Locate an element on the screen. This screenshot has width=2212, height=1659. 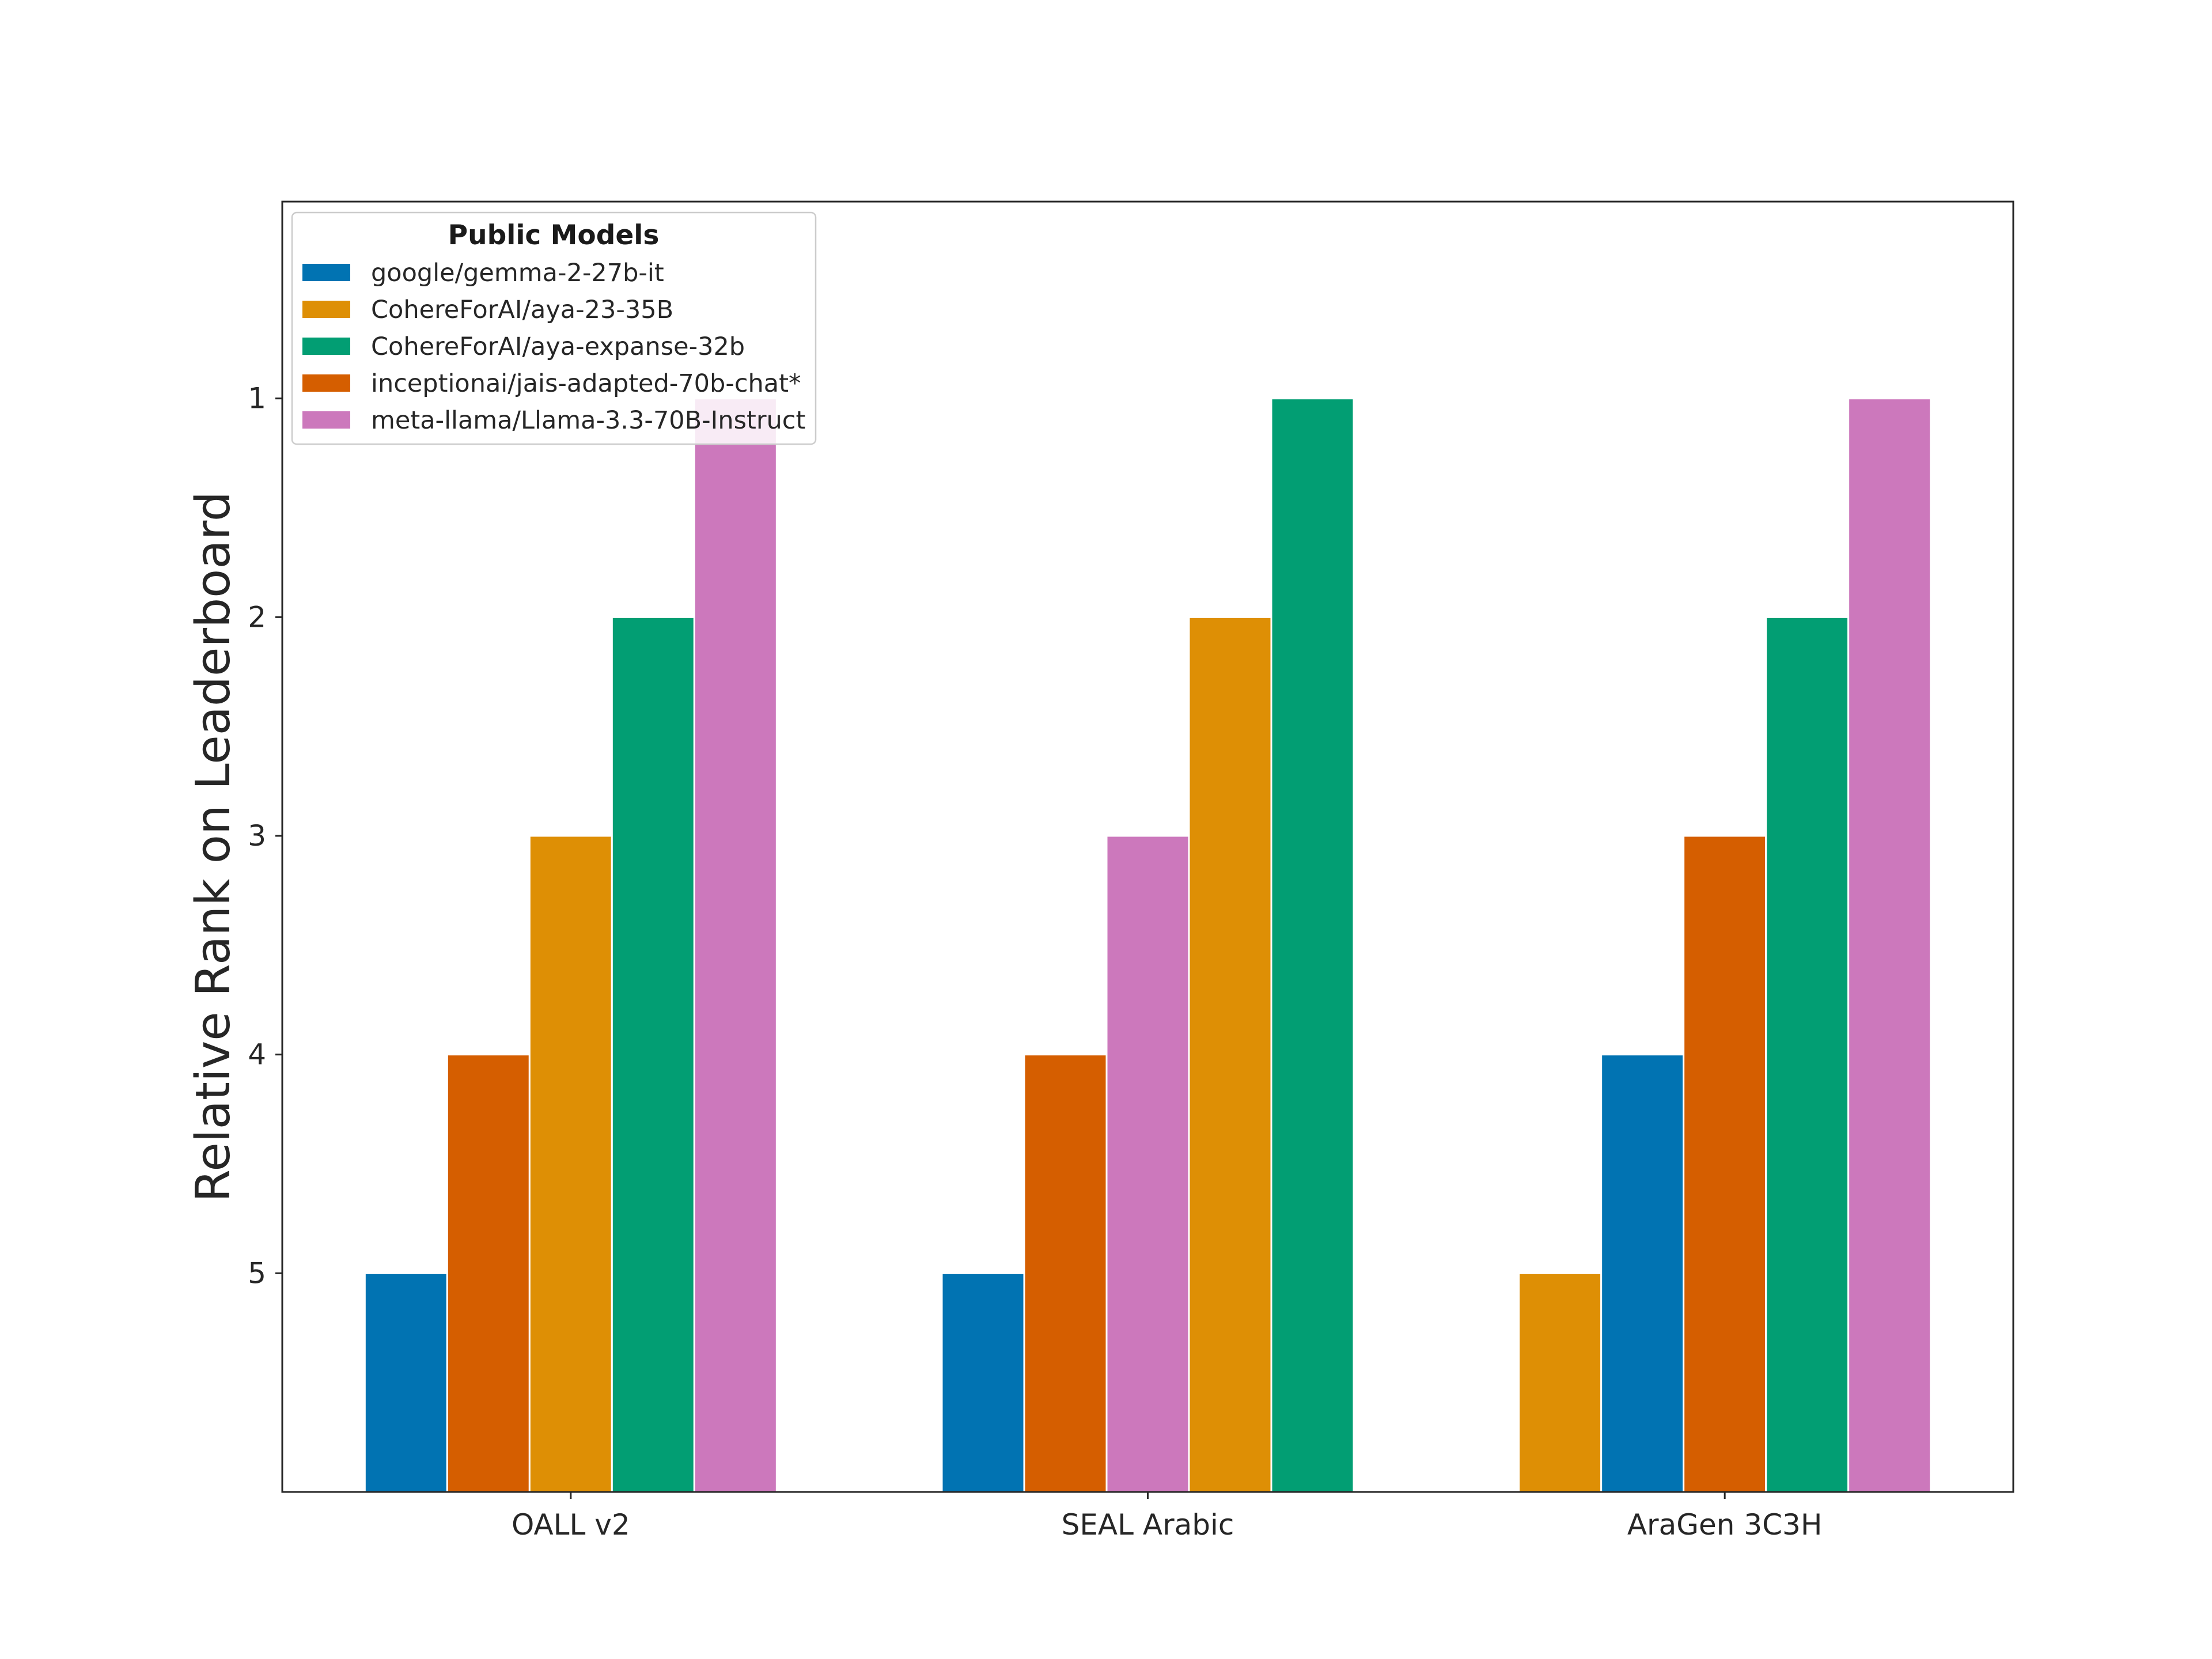
bar-seal-arabic-inceptionai-jais-adapted-70b-chat is located at coordinates (1065, 1273).